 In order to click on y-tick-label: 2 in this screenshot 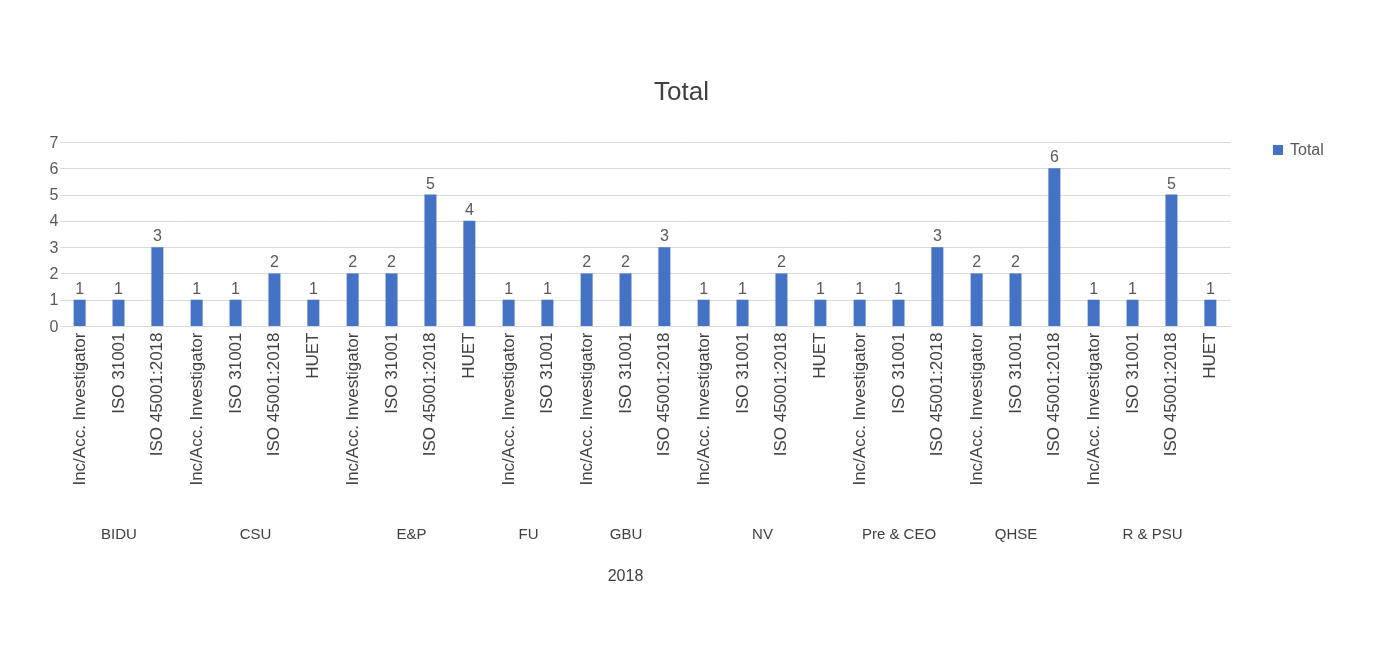, I will do `click(54, 273)`.